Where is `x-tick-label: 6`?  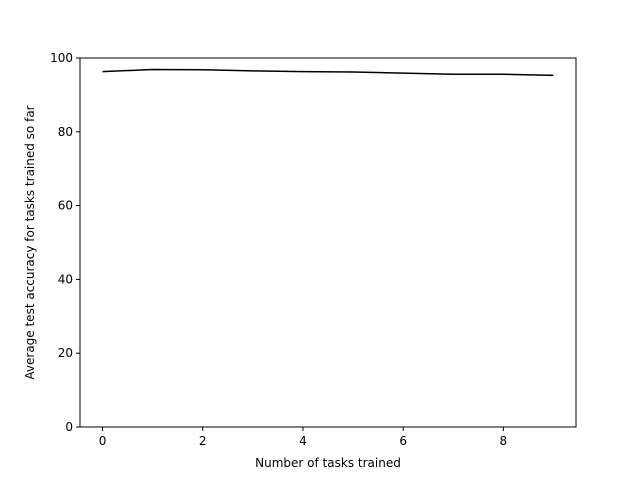
x-tick-label: 6 is located at coordinates (403, 441).